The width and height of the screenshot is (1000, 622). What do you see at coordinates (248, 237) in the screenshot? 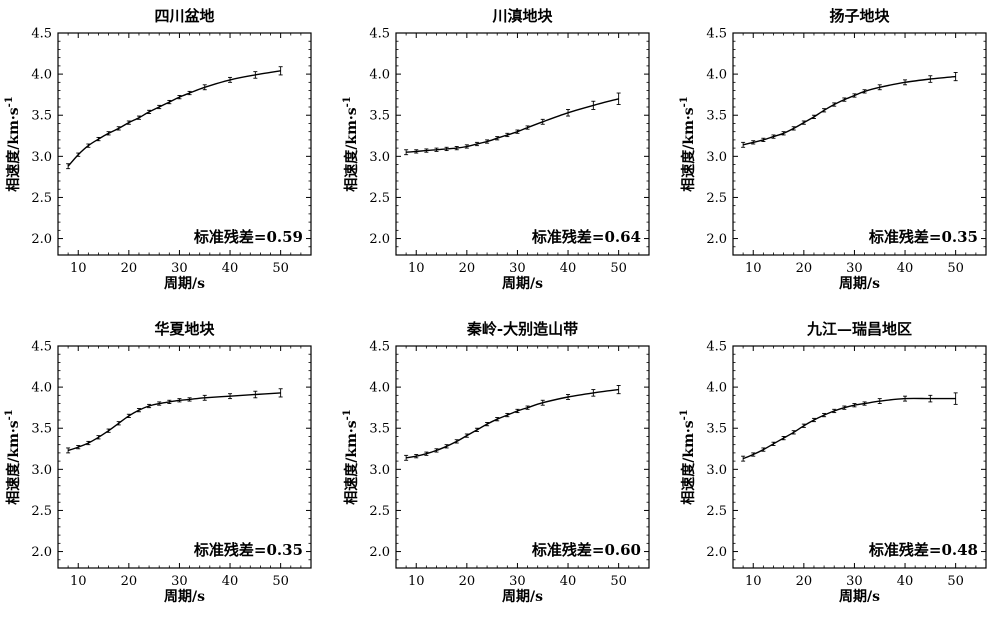
I see `residual-annotation: 标准残差=0.59` at bounding box center [248, 237].